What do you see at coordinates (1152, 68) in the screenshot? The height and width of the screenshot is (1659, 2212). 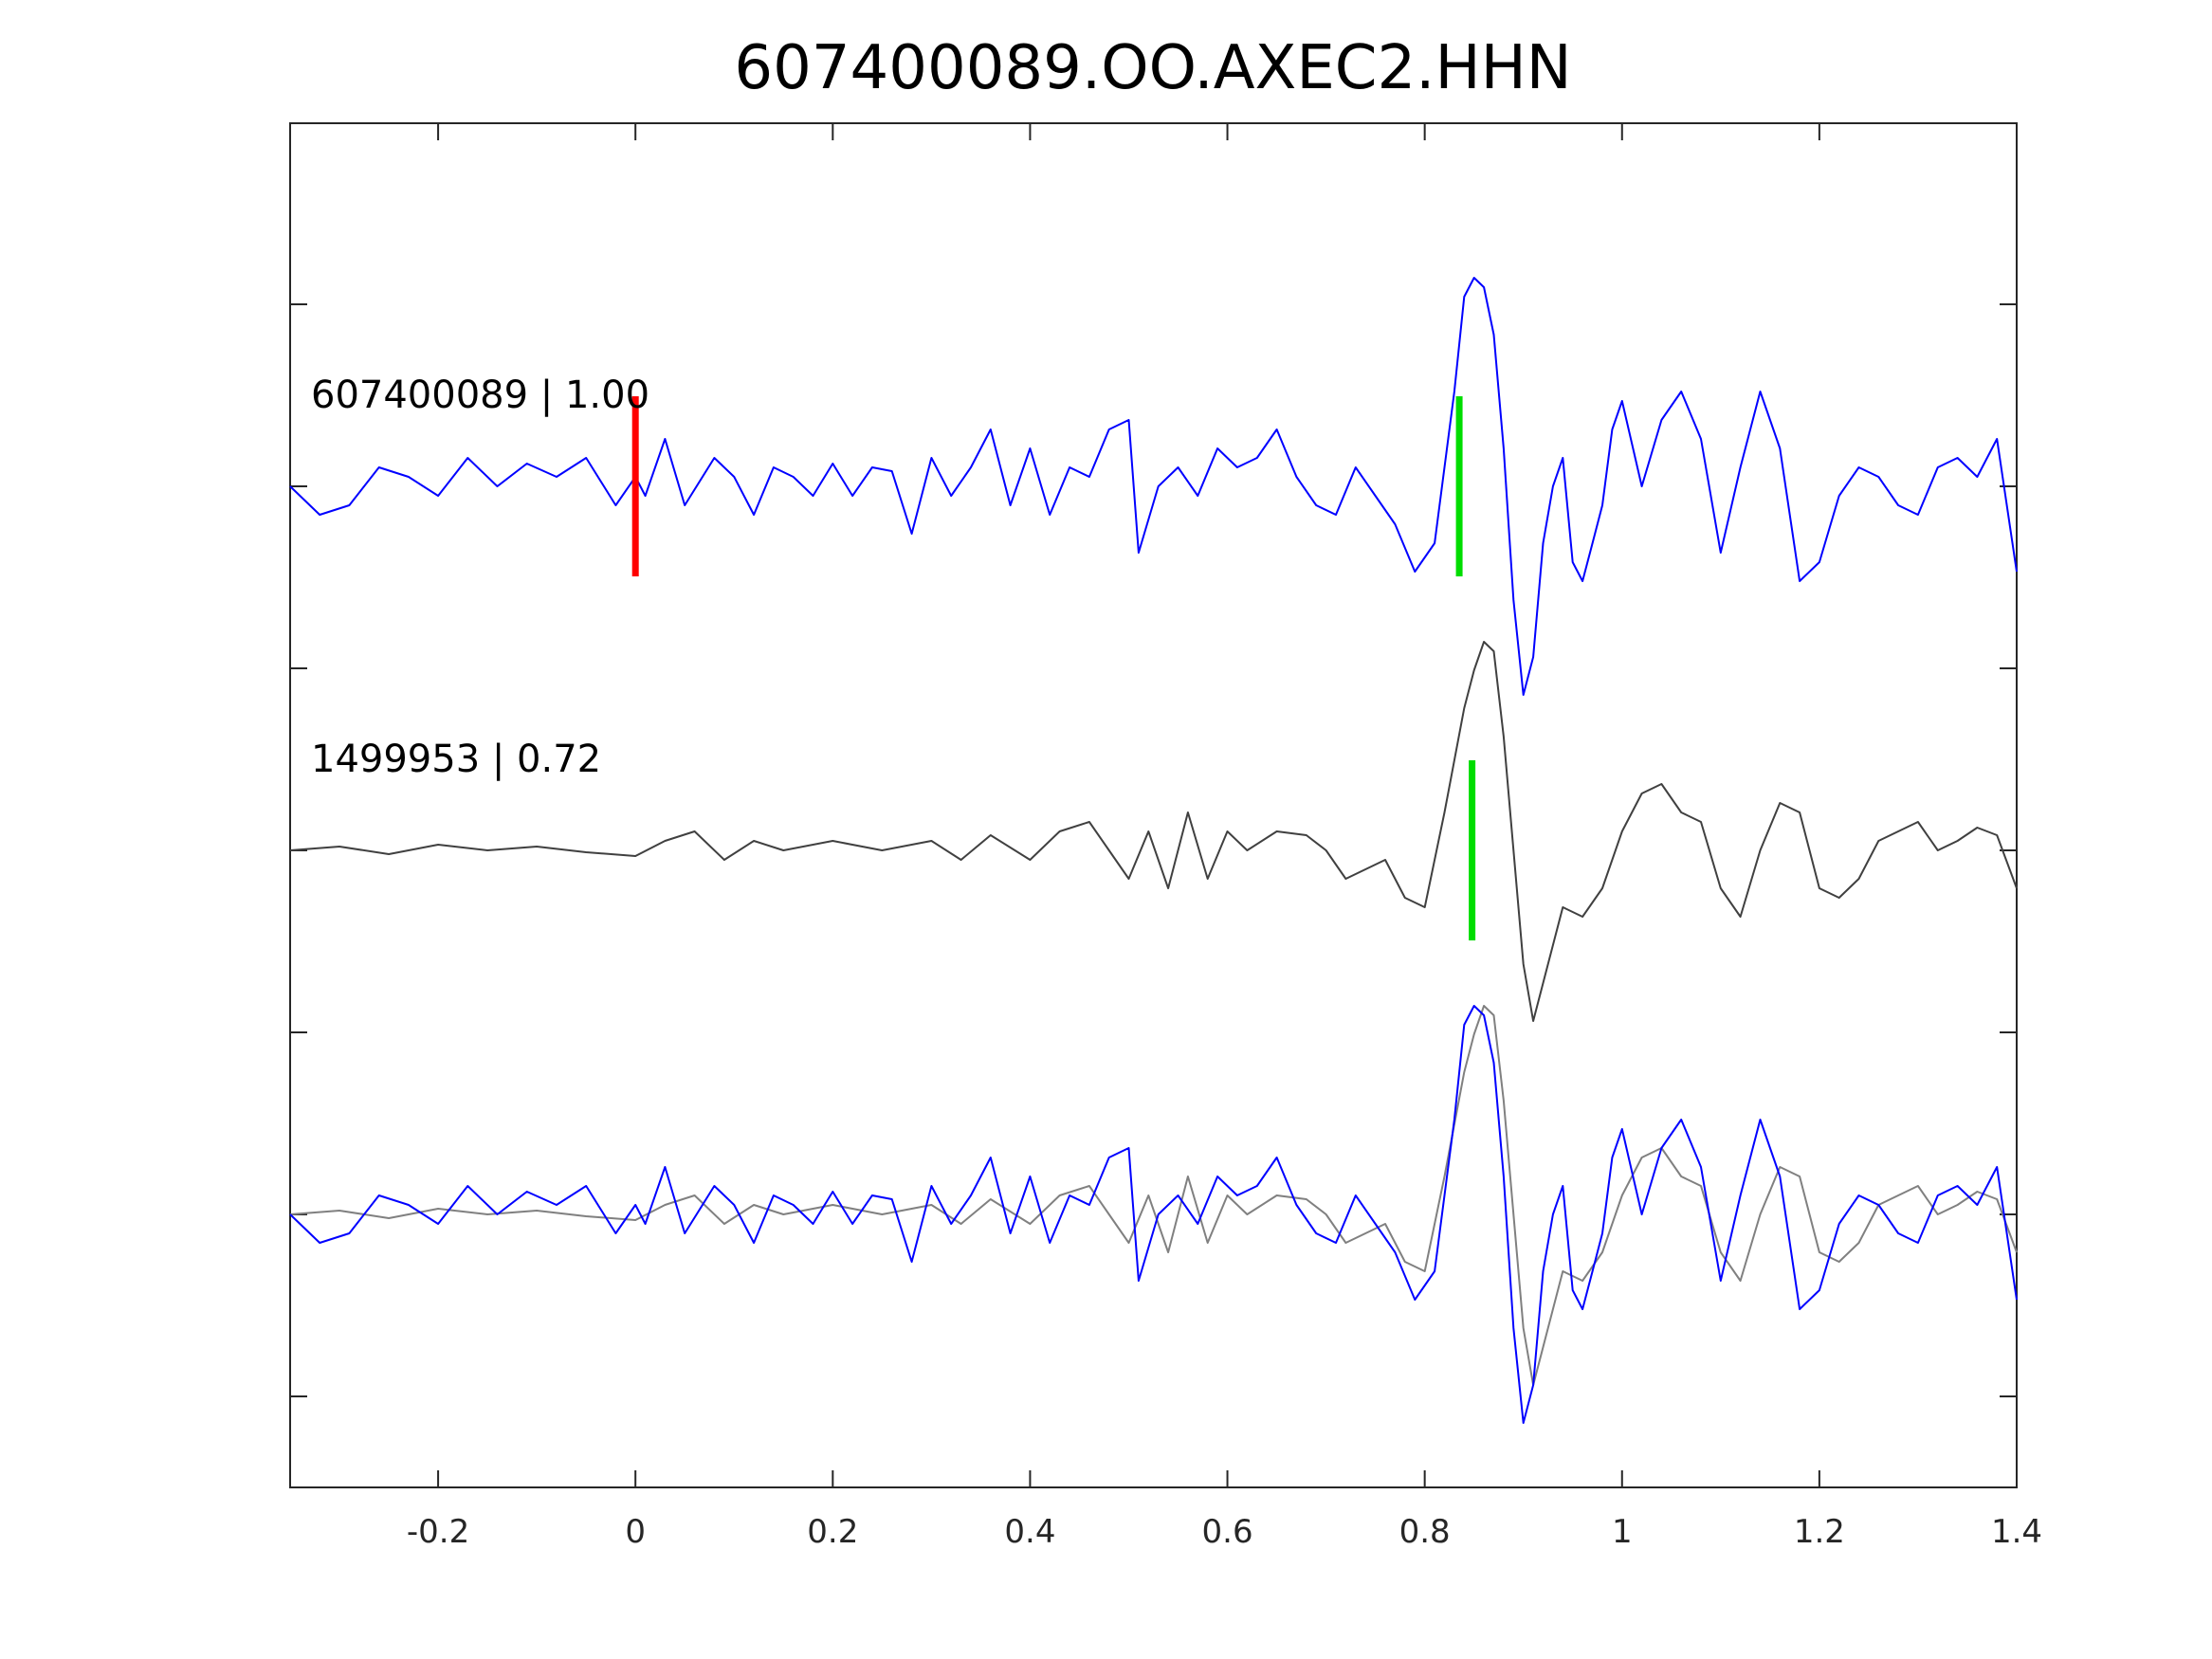 I see `chart-title: 607400089.OO.AXEC2.HHN` at bounding box center [1152, 68].